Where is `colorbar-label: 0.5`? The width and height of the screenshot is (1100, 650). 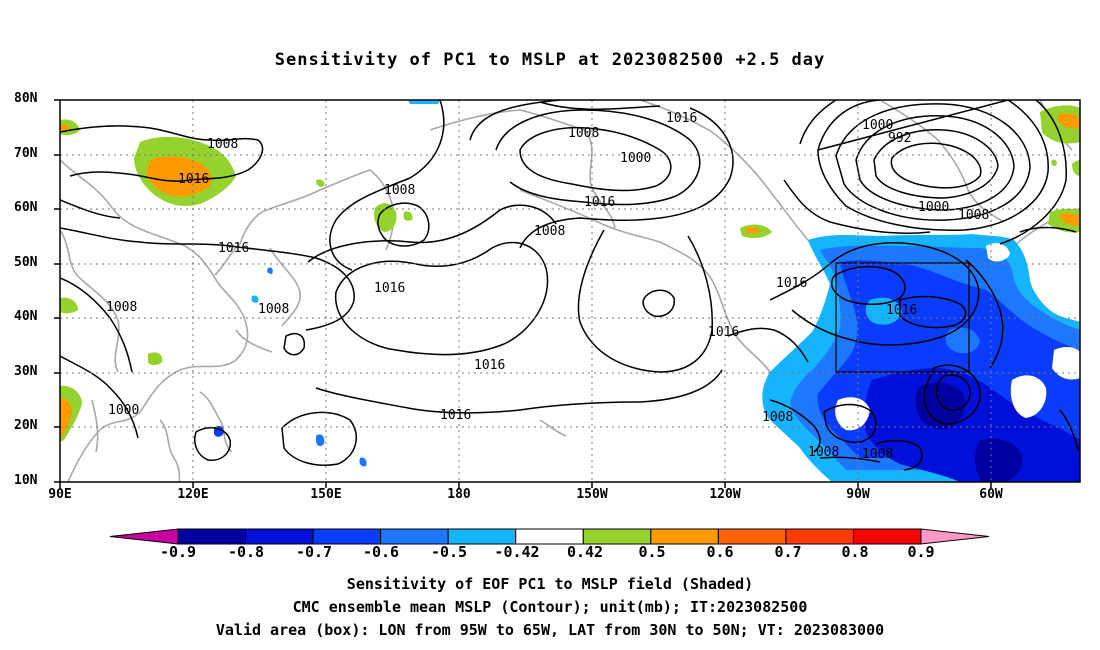
colorbar-label: 0.5 is located at coordinates (652, 552).